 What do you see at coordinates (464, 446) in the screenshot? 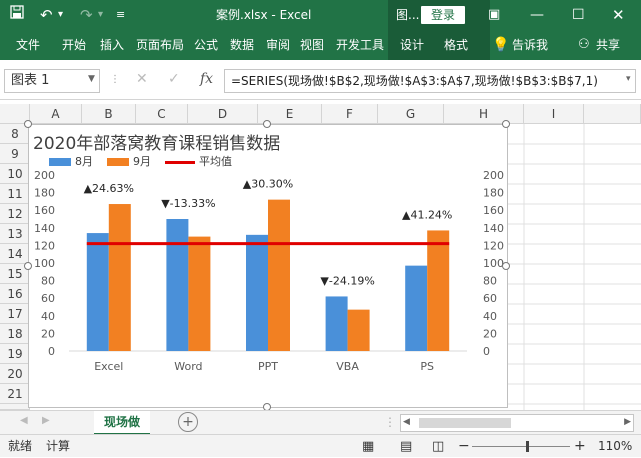
I see `zoom-out-icon: −` at bounding box center [464, 446].